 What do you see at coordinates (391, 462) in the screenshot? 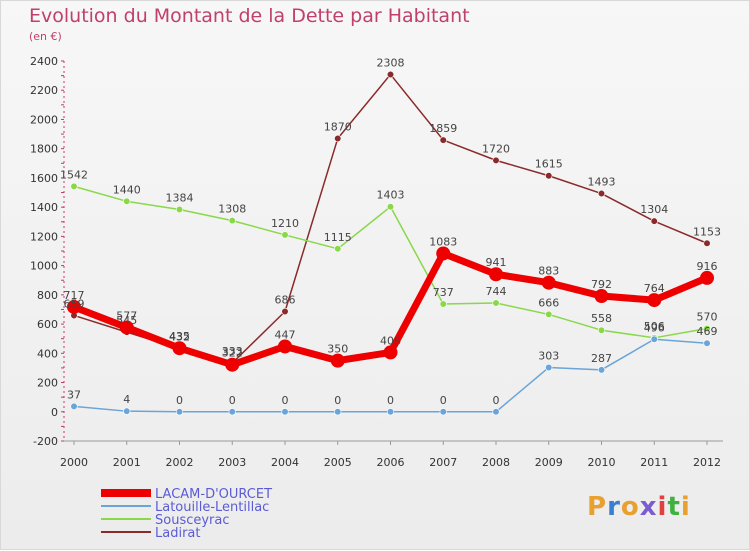
I see `x-tick-label: 2006` at bounding box center [391, 462].